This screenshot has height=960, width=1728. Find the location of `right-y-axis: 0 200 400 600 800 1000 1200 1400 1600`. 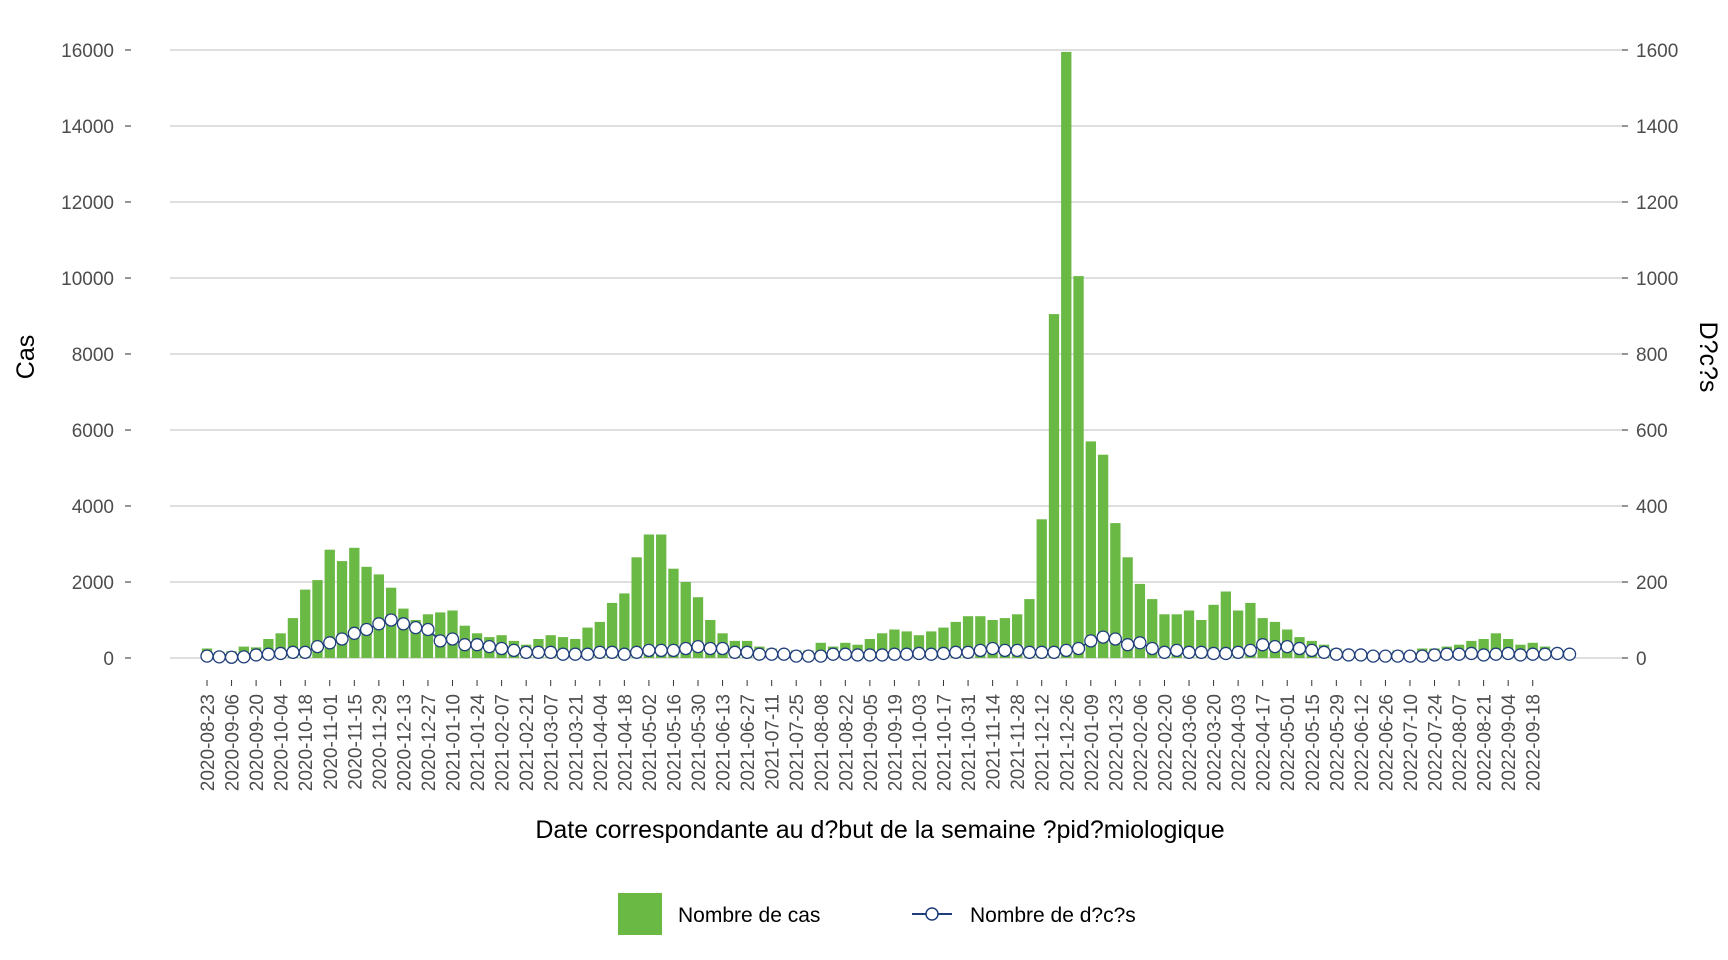

right-y-axis: 0 200 400 600 800 1000 1200 1400 1600 is located at coordinates (1650, 355).